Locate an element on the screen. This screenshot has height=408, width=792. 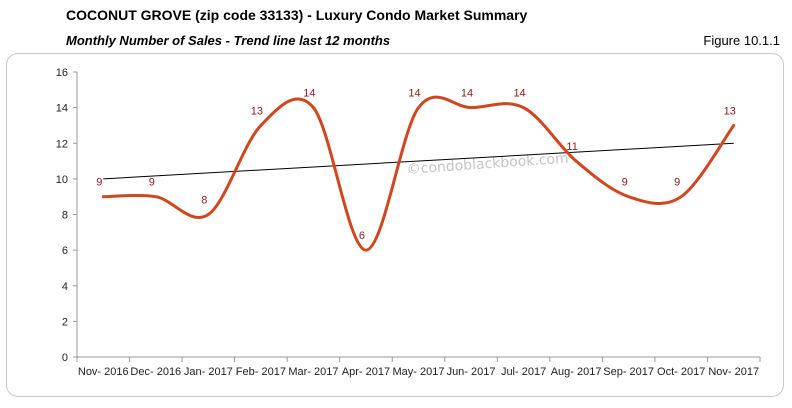
y-tick-label: 4 is located at coordinates (65, 287).